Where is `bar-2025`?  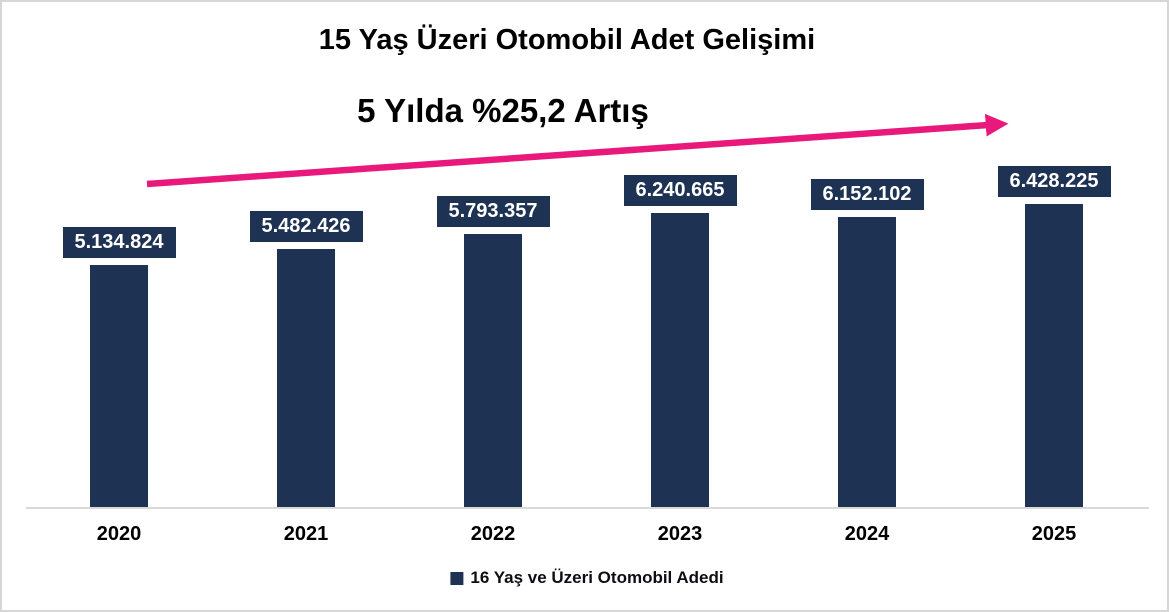
bar-2025 is located at coordinates (1054, 355).